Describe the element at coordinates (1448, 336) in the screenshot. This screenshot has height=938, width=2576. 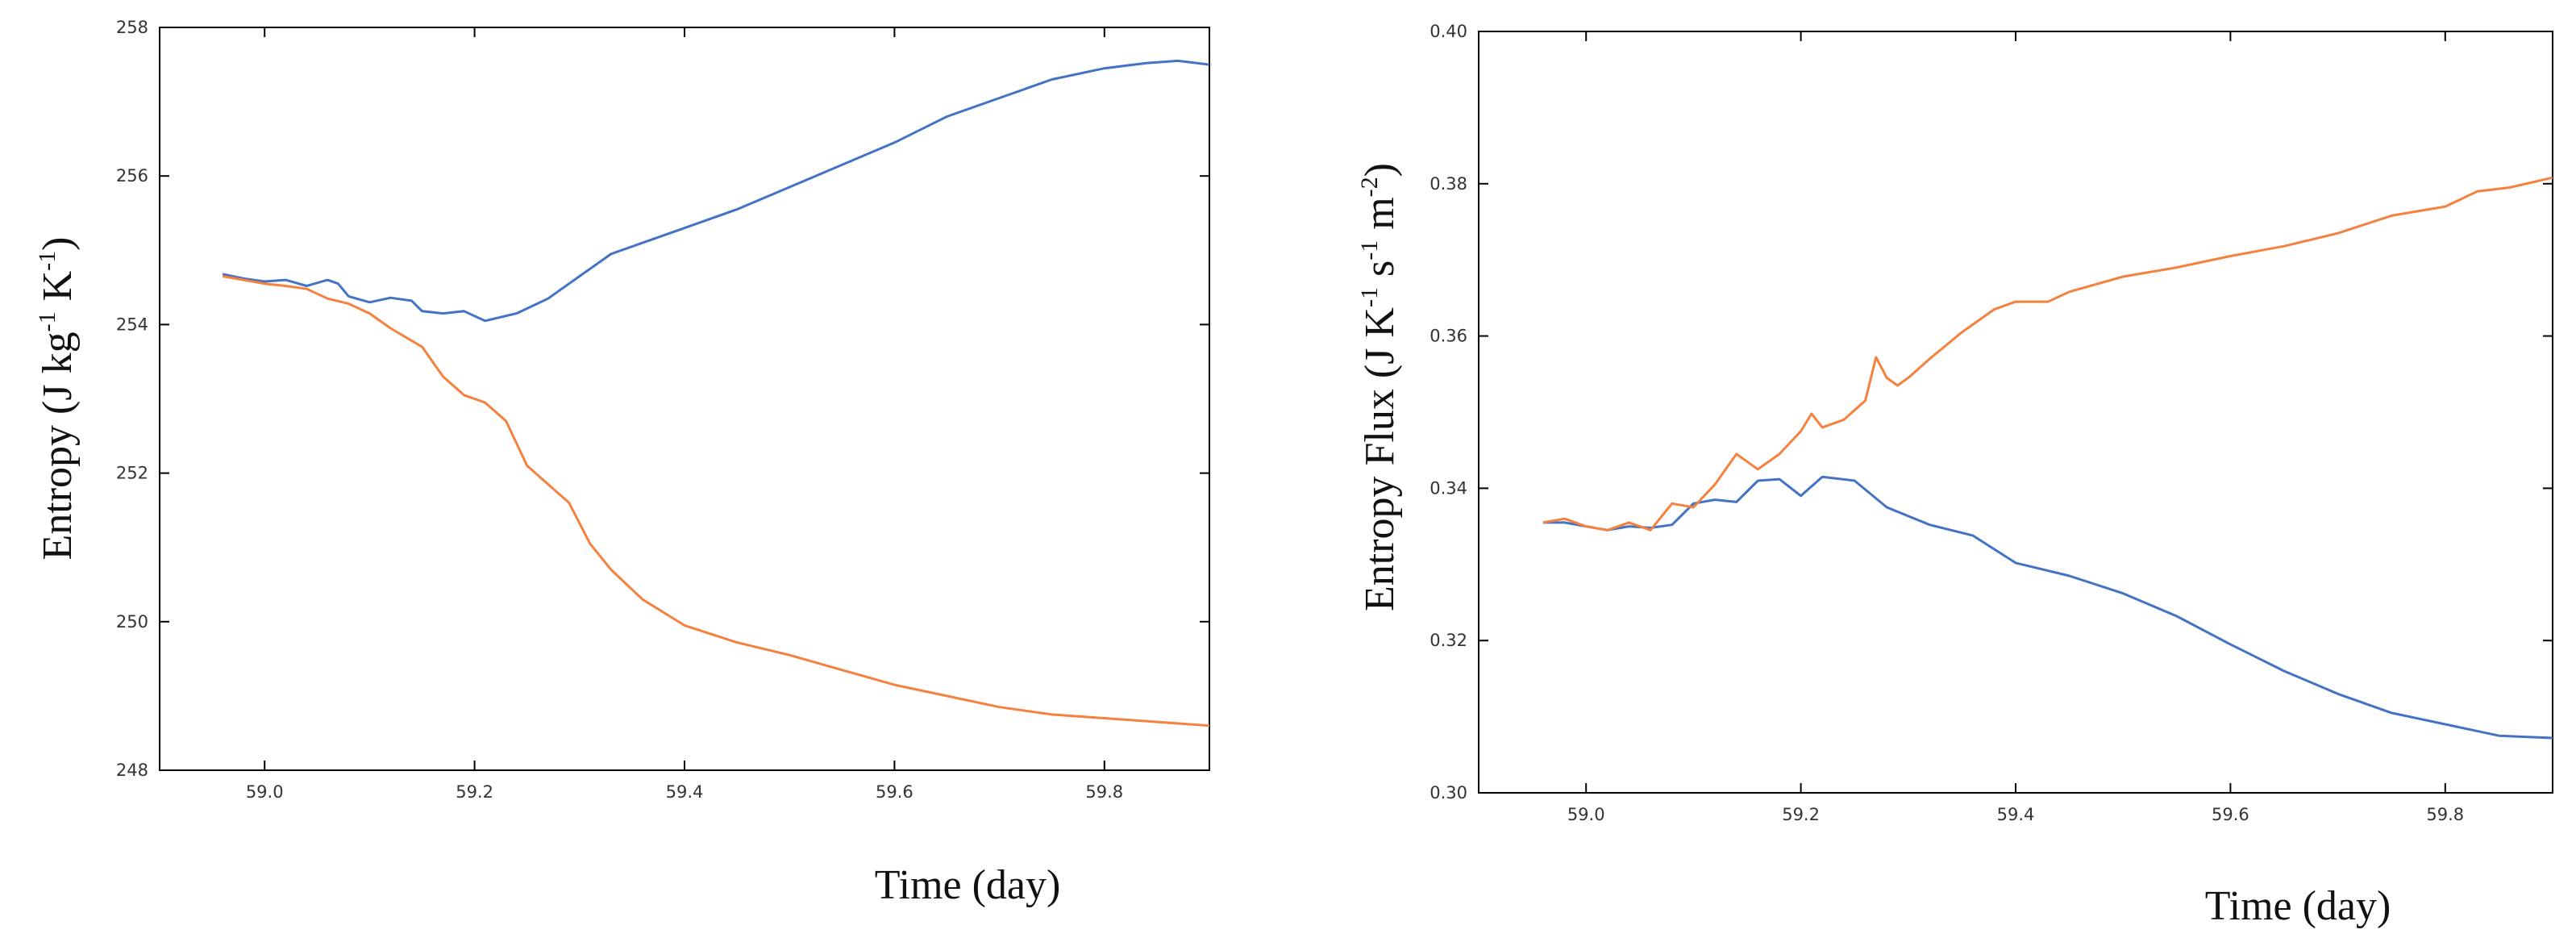
I see `y-tick-label: 0.36` at that location.